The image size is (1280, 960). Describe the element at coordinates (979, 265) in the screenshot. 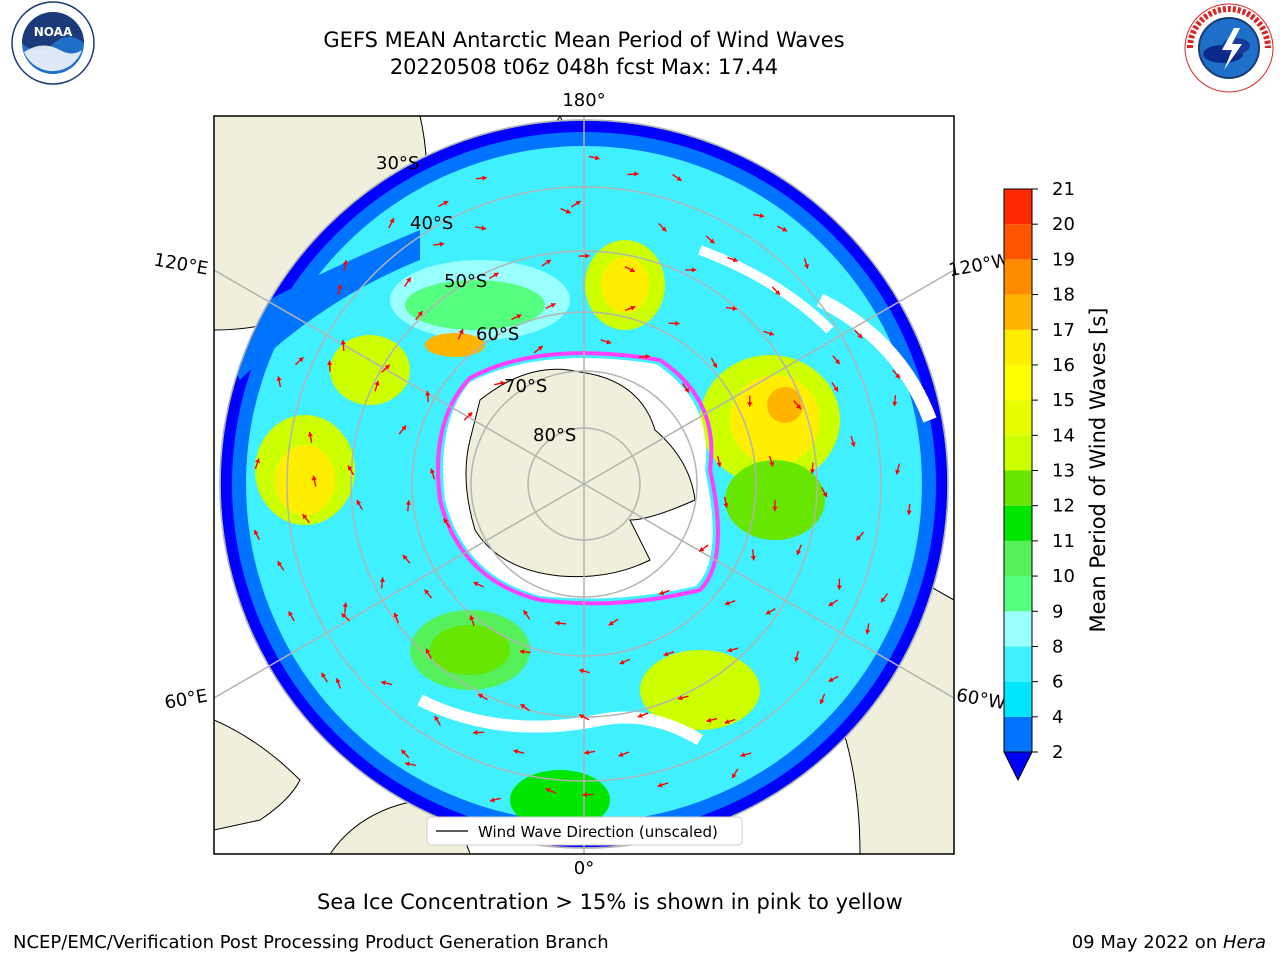

I see `lon-label-120w: 120°W` at that location.